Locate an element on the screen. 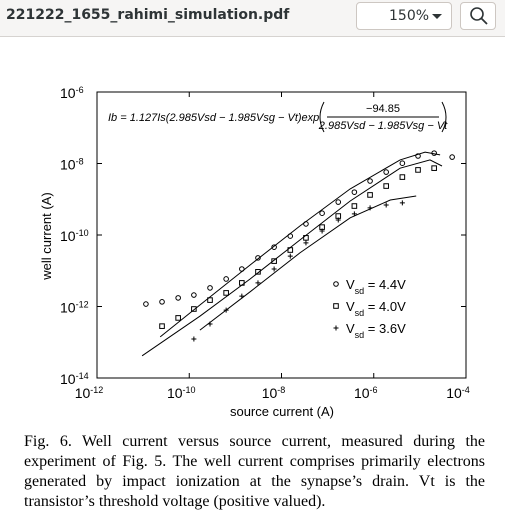 The height and width of the screenshot is (525, 505). zoom-level: 150% is located at coordinates (409, 16).